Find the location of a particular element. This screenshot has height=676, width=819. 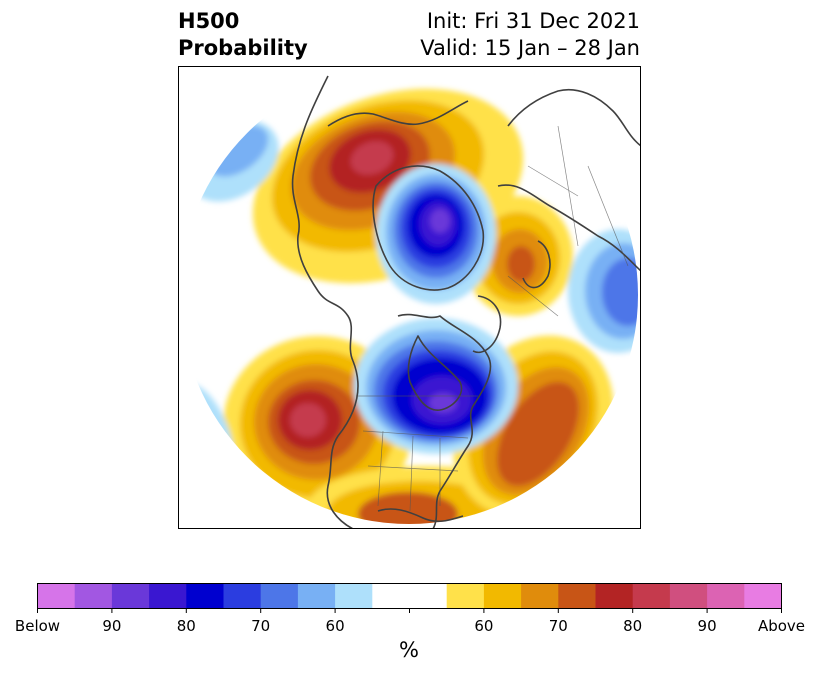

chart-title: H500 Probability is located at coordinates (243, 35).